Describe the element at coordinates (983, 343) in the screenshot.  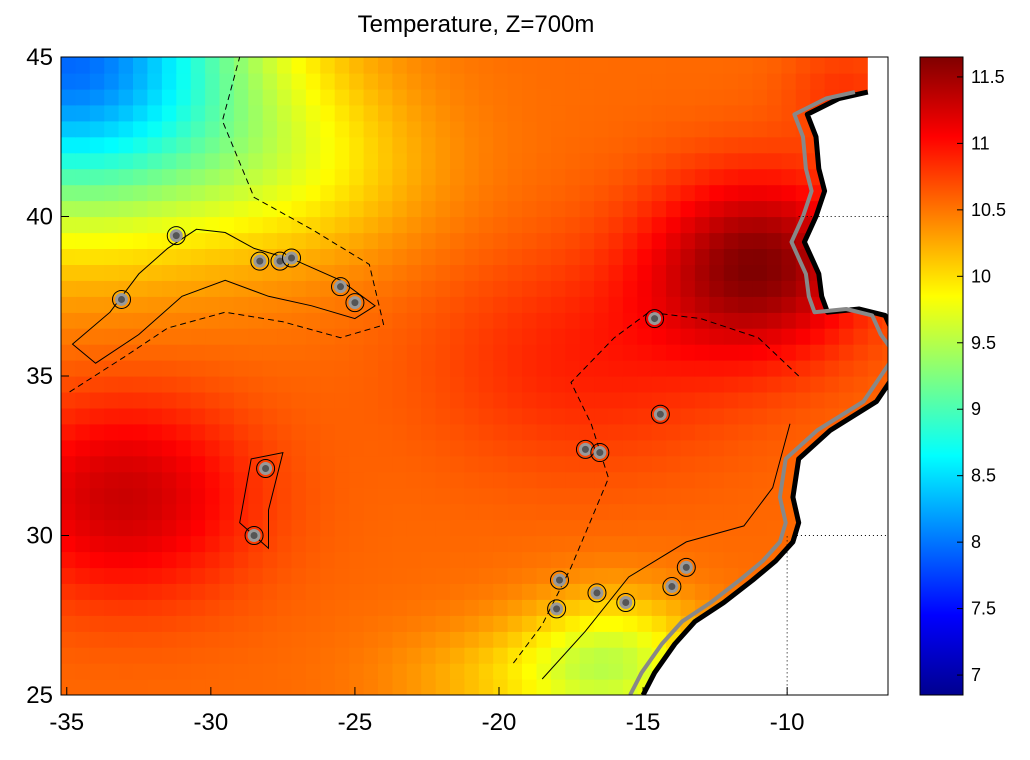
I see `colorbar-tick-label: 9.5` at that location.